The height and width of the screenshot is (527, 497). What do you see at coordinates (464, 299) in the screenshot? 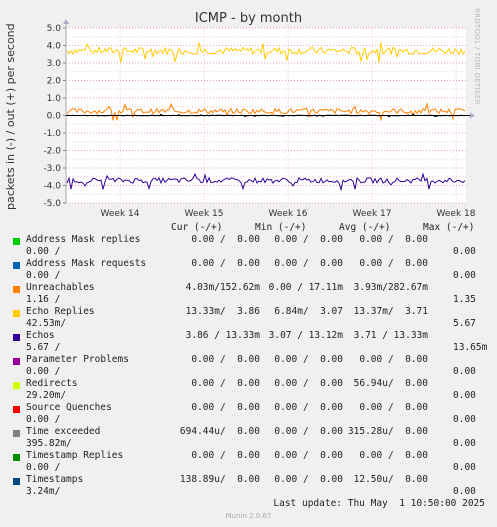
I see `legend-max-out-value: 1.35` at bounding box center [464, 299].